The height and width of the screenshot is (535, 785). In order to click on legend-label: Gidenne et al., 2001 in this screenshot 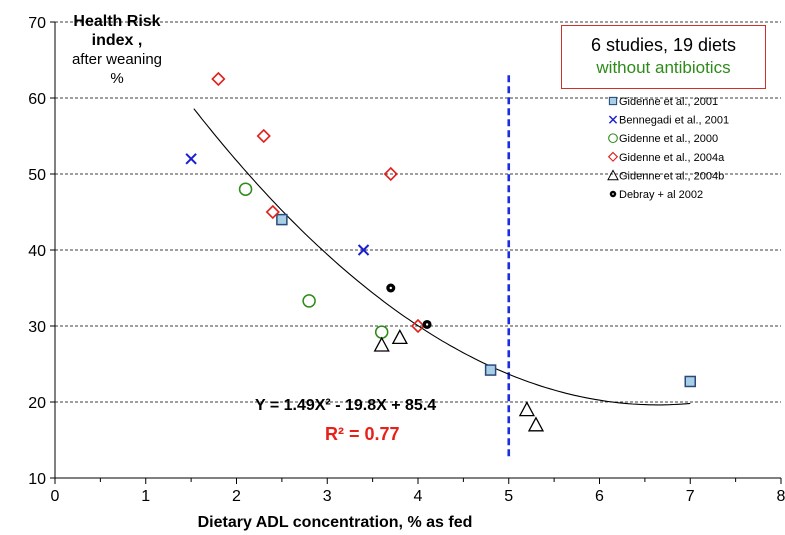, I will do `click(668, 102)`.